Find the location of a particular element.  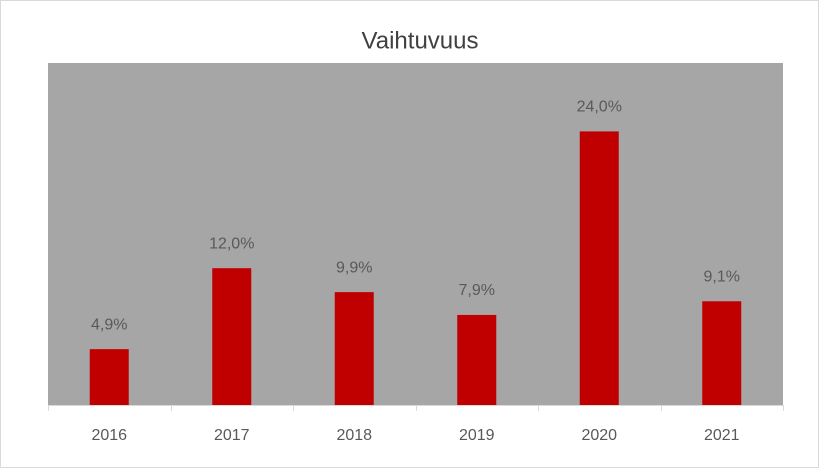

data-label: 7,9% is located at coordinates (477, 290).